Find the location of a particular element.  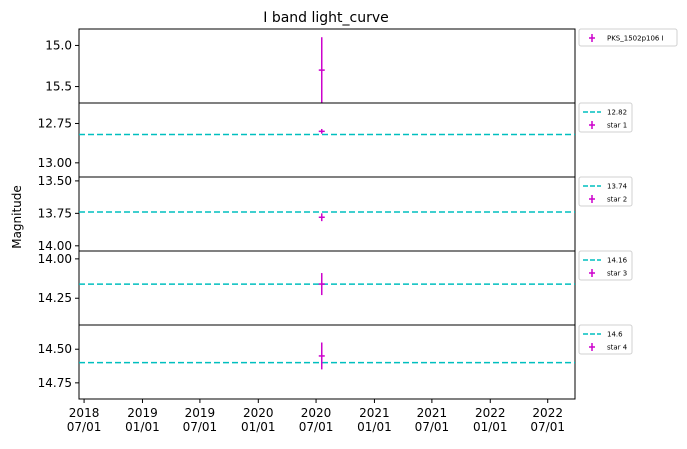

legend-label: star 3 is located at coordinates (617, 274).